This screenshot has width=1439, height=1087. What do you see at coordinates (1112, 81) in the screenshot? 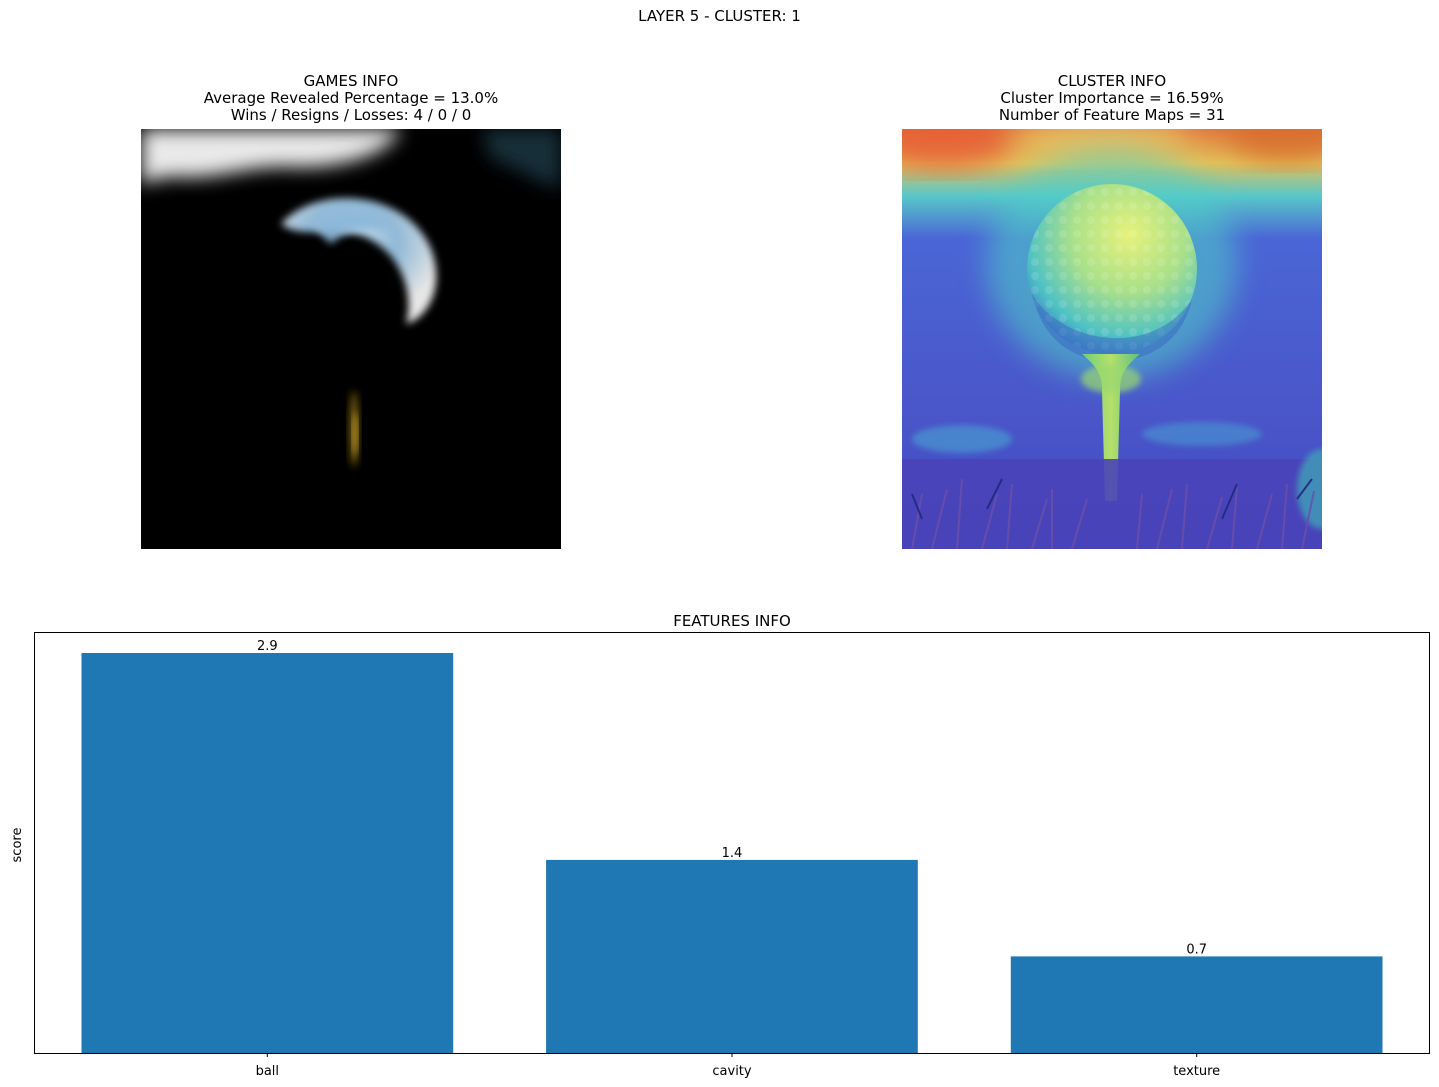
I see `cluster-info-heading: CLUSTER INFO` at bounding box center [1112, 81].